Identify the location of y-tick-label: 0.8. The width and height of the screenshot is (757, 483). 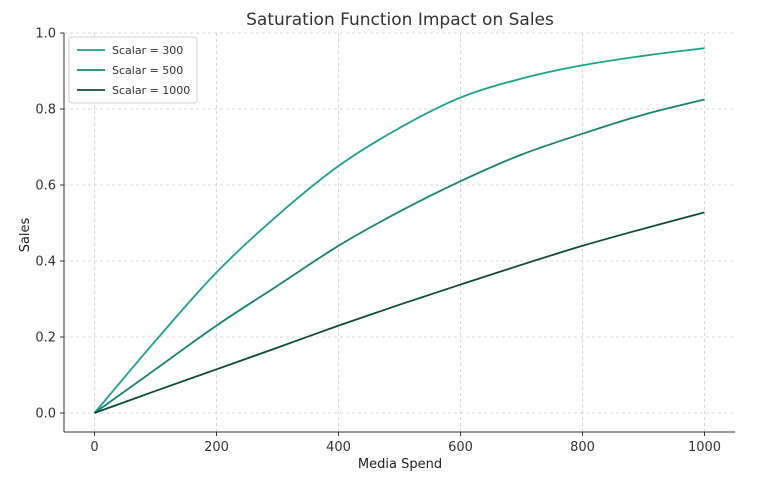
(45, 110).